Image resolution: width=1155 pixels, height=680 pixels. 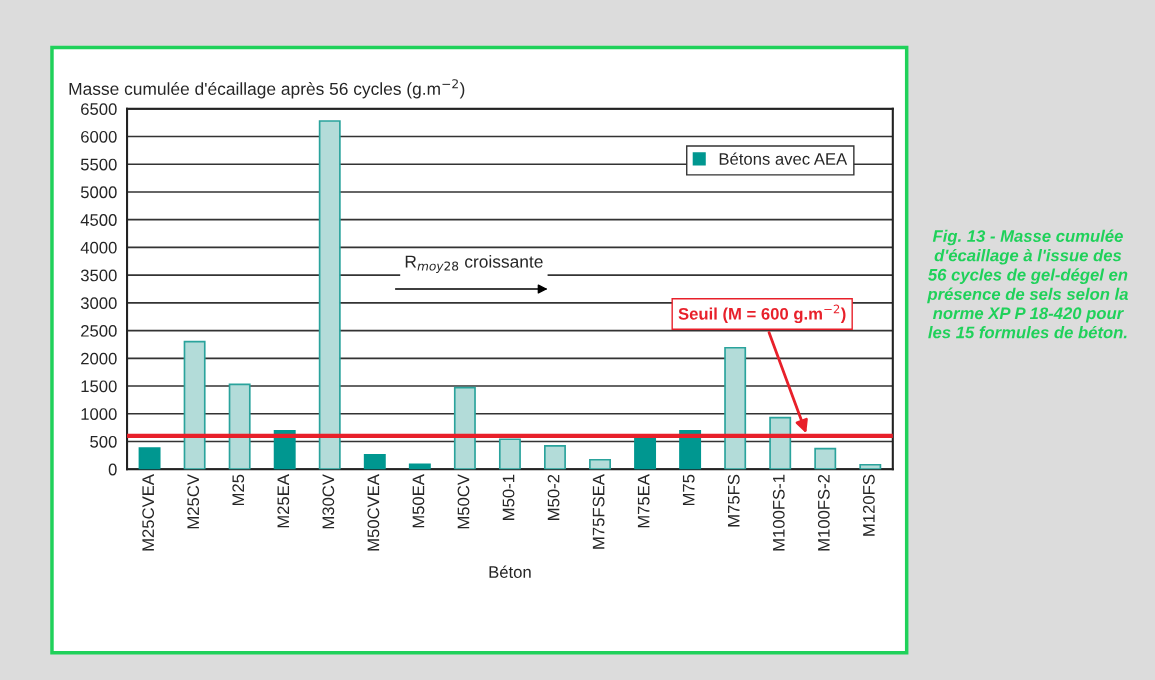 What do you see at coordinates (688, 490) in the screenshot?
I see `x-tick-label: M75` at bounding box center [688, 490].